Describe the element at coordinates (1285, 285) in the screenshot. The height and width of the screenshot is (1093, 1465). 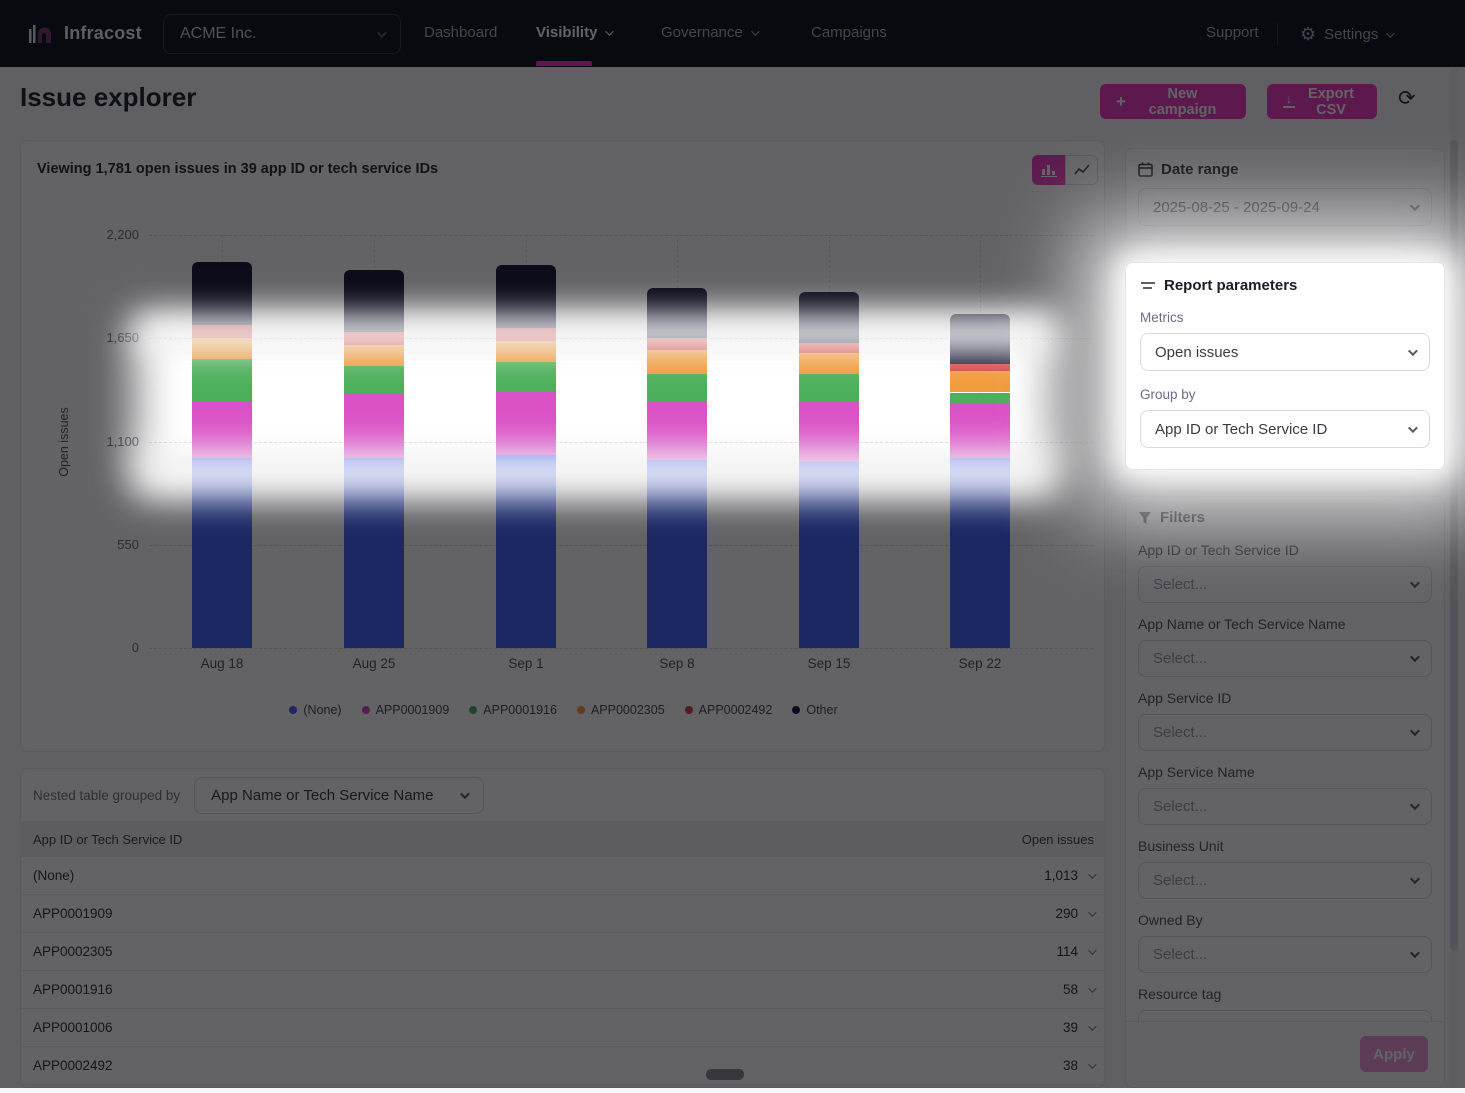
I see `report-parameters-title-row: Report parameters` at that location.